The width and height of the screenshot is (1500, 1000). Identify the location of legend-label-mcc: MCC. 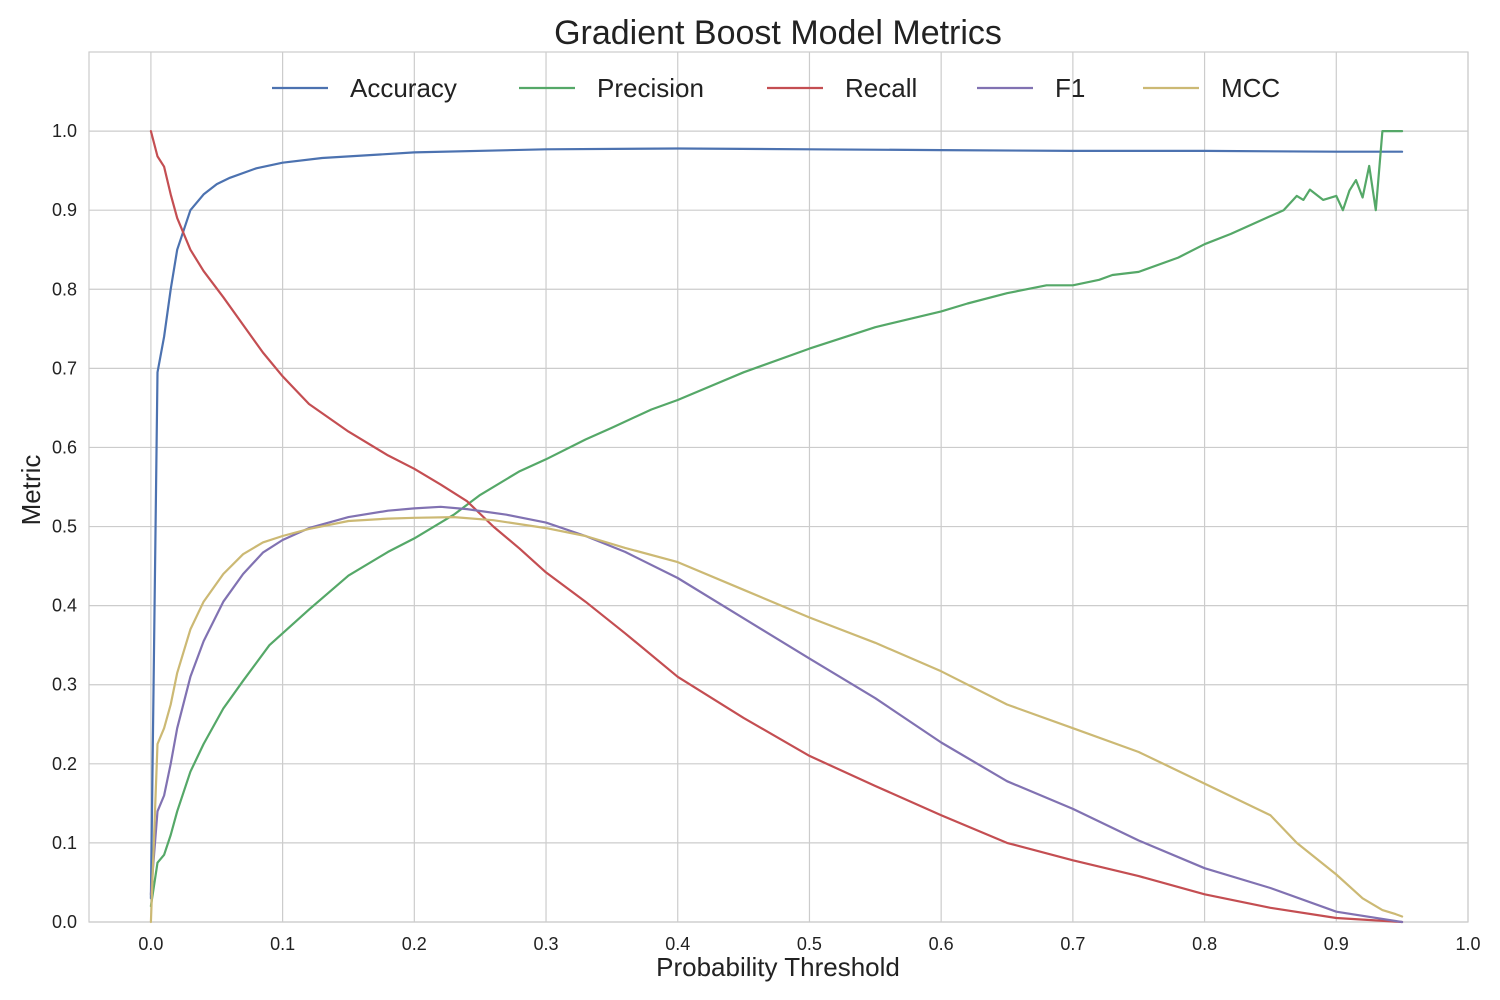
(1250, 88).